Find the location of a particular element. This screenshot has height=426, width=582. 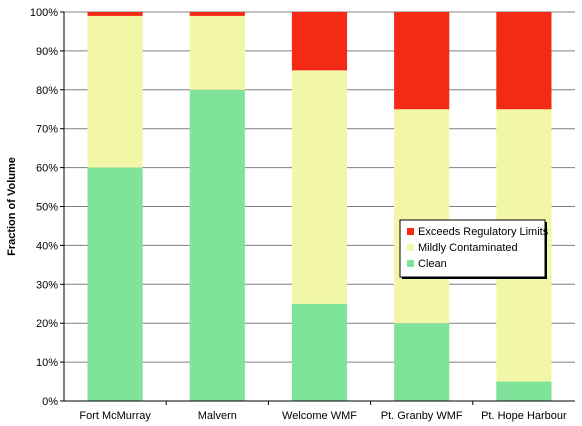

y-tick-label: 20% is located at coordinates (47, 324).